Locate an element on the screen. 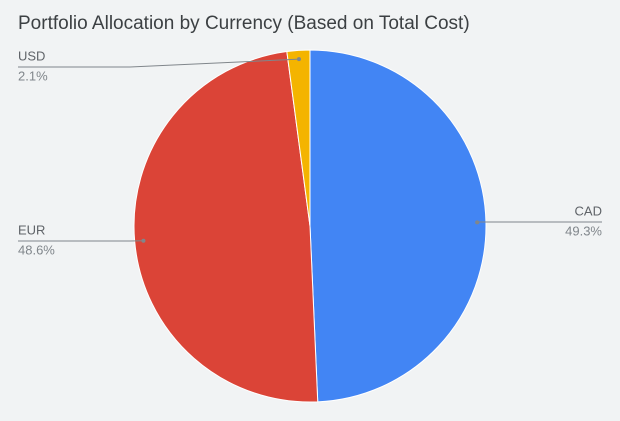 The height and width of the screenshot is (421, 620). pie-slice is located at coordinates (298, 138).